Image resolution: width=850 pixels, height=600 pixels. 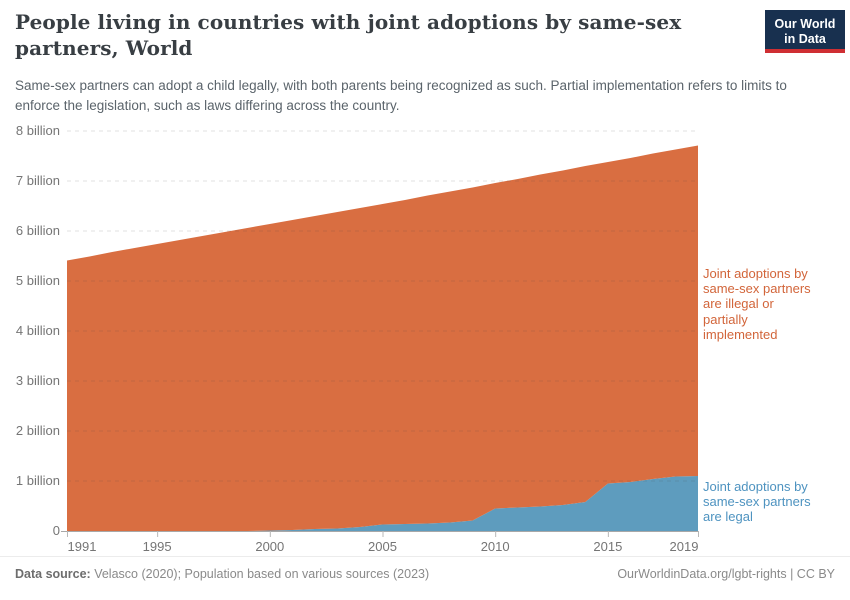 What do you see at coordinates (726, 574) in the screenshot?
I see `owid-url-link: OurWorldinData.org/lgbt-rights | CC BY` at bounding box center [726, 574].